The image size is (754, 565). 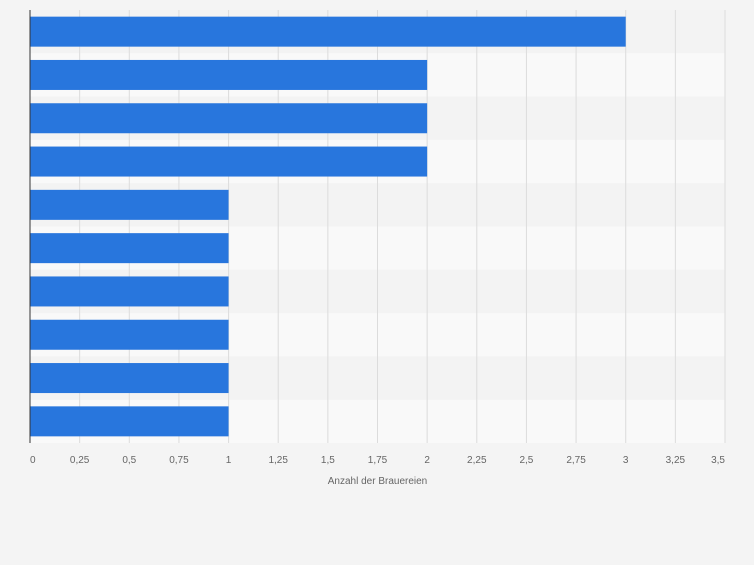 I want to click on x-tick-label: 2,25, so click(x=477, y=460).